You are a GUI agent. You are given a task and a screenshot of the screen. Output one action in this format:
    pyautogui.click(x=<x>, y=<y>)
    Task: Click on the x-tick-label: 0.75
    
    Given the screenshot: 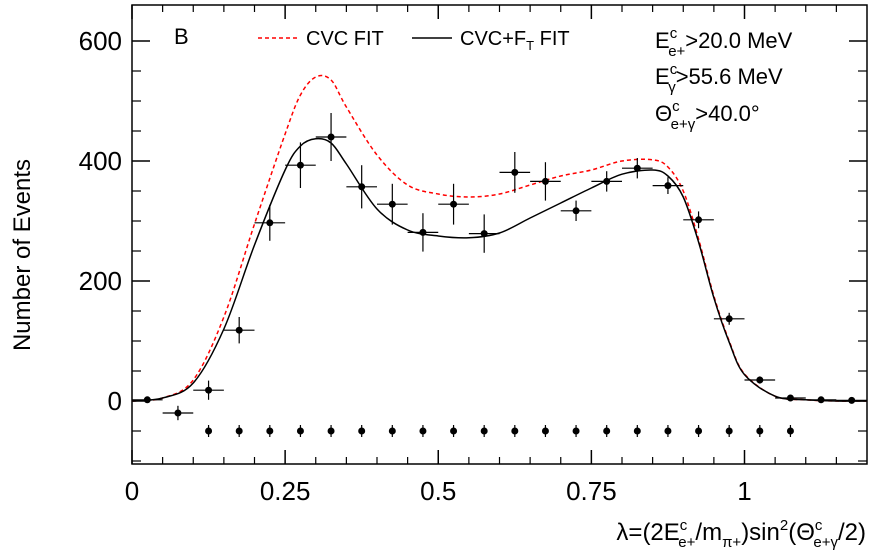 What is the action you would take?
    pyautogui.click(x=591, y=491)
    